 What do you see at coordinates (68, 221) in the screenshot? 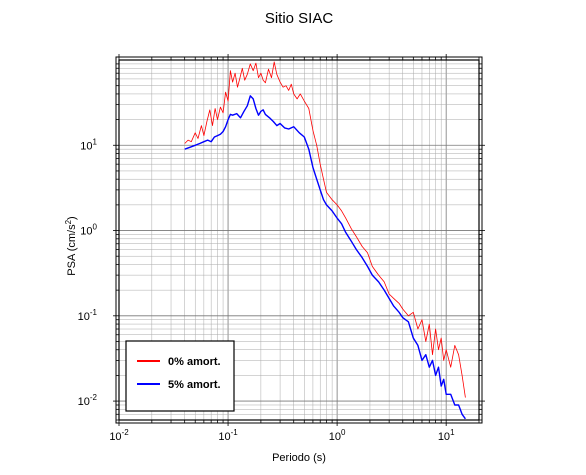
I see `y-axis-label-exponent: 2` at bounding box center [68, 221].